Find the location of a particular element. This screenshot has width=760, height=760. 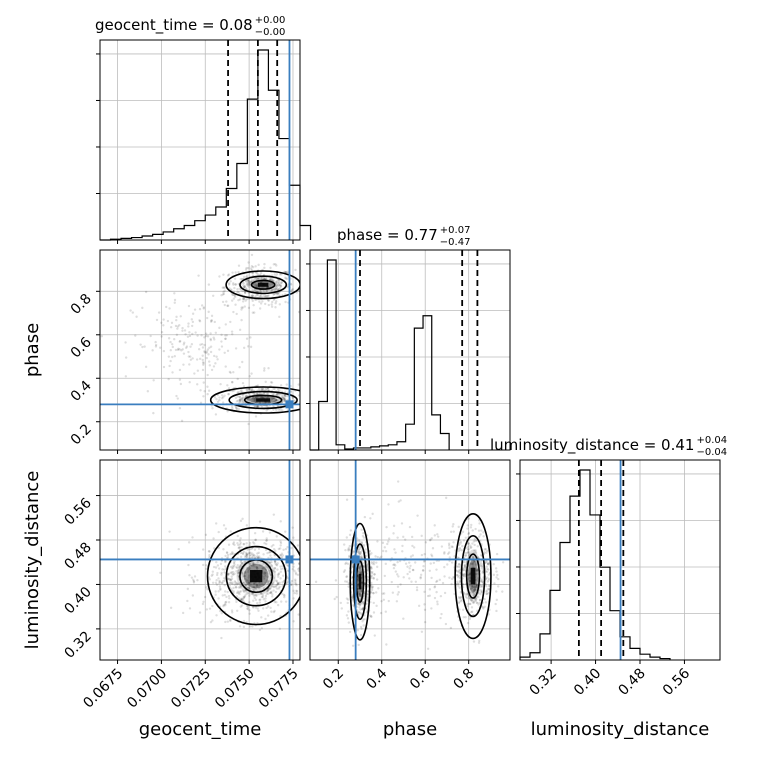

contour-line is located at coordinates (263, 284).